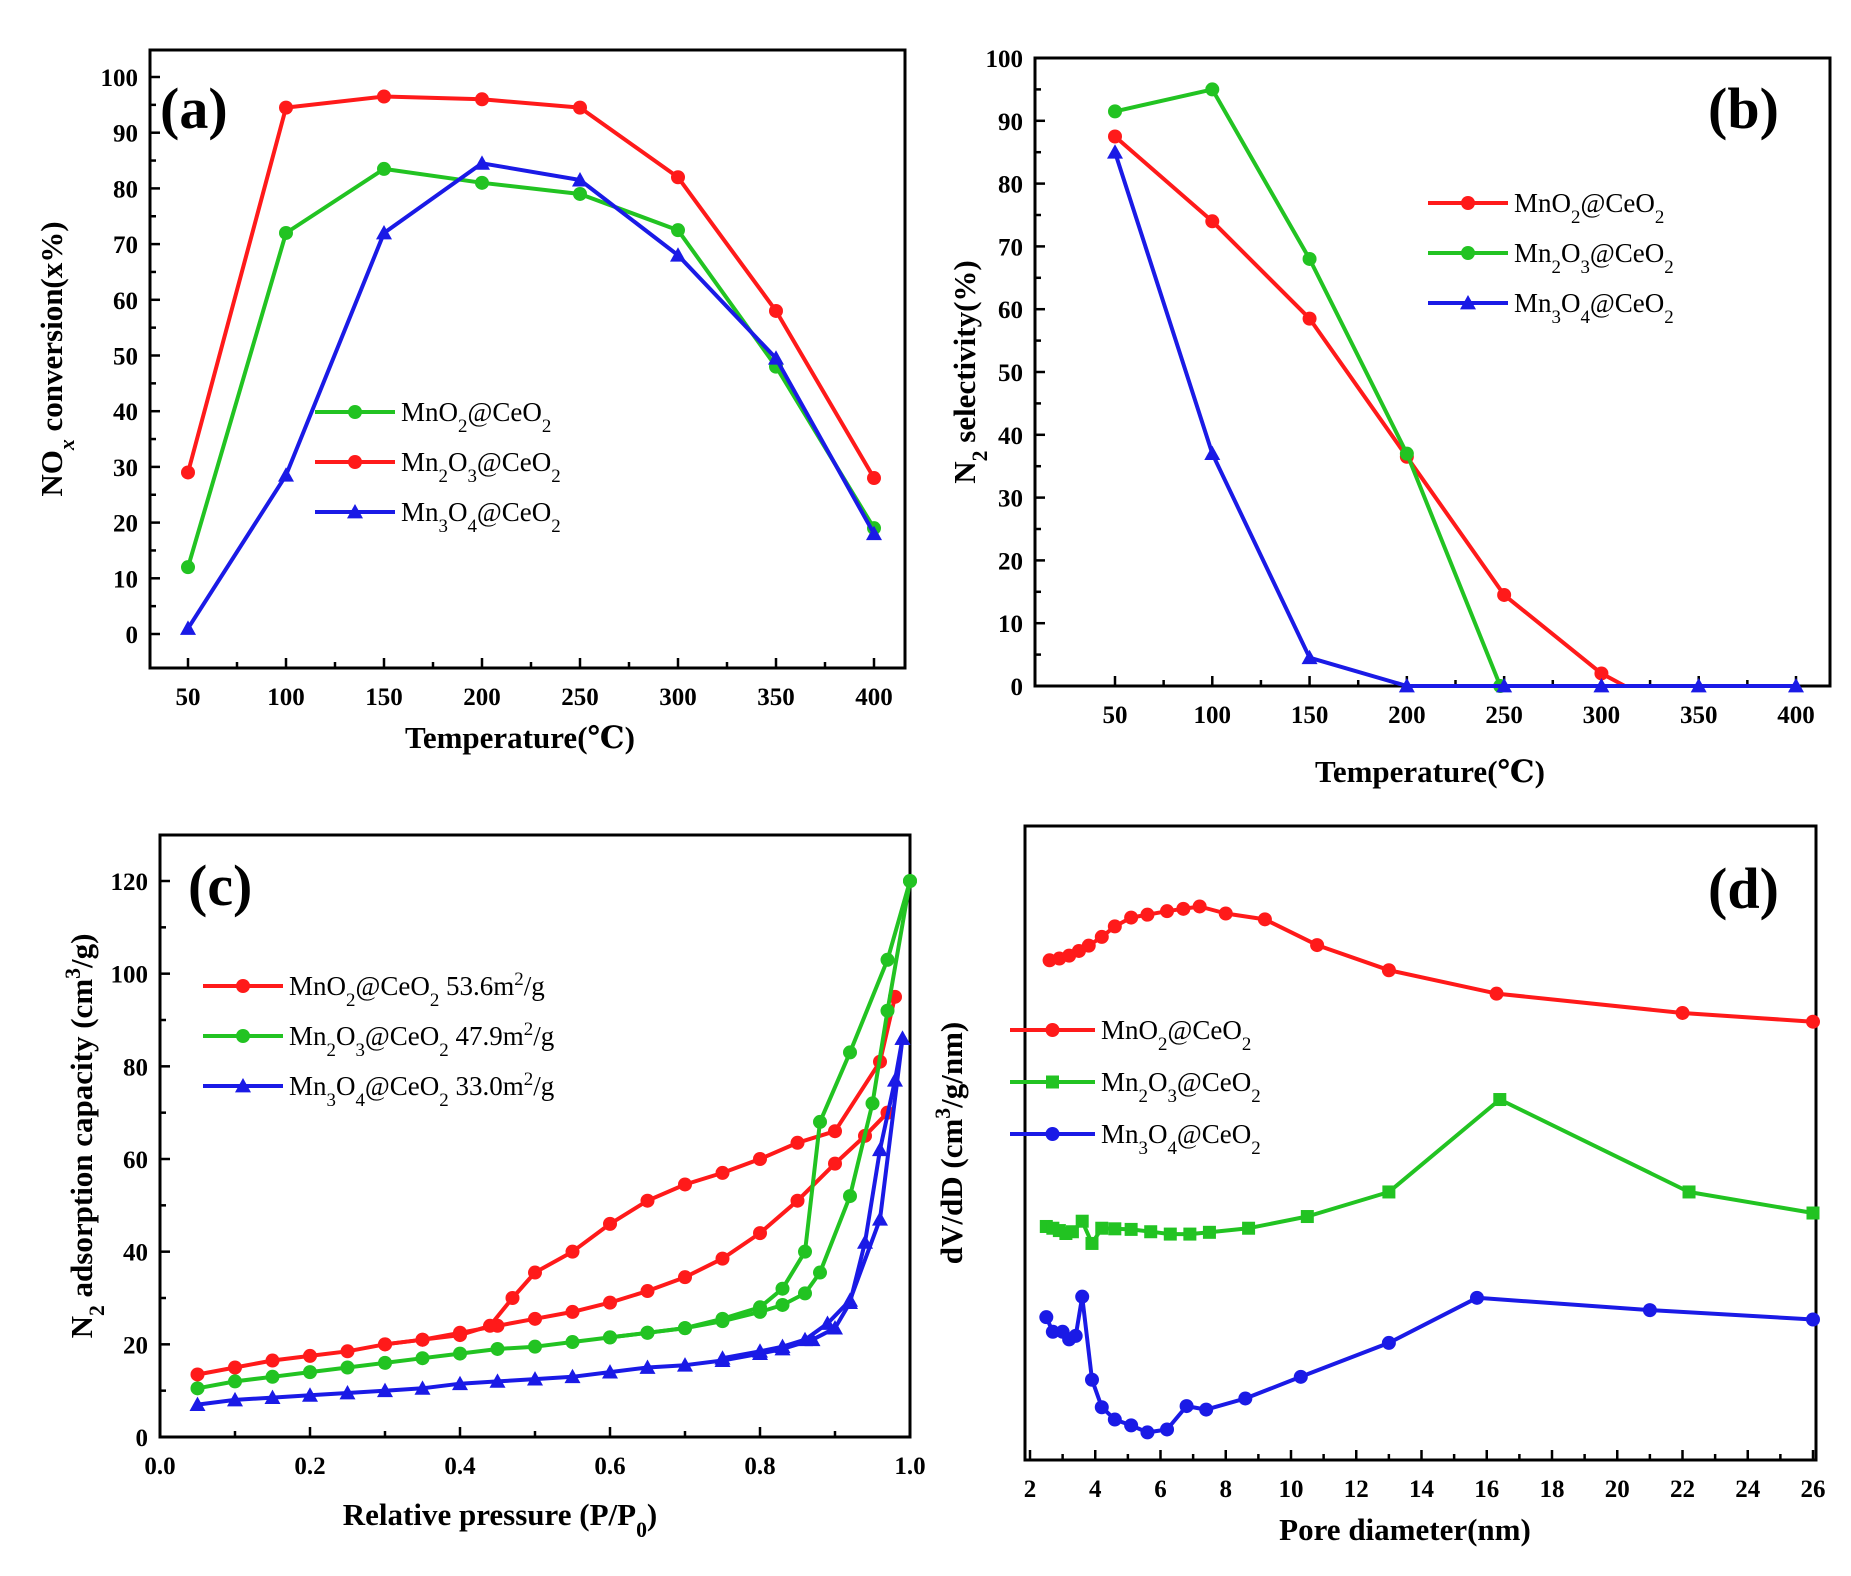  What do you see at coordinates (1486, 1489) in the screenshot?
I see `x-tick-label: 16` at bounding box center [1486, 1489].